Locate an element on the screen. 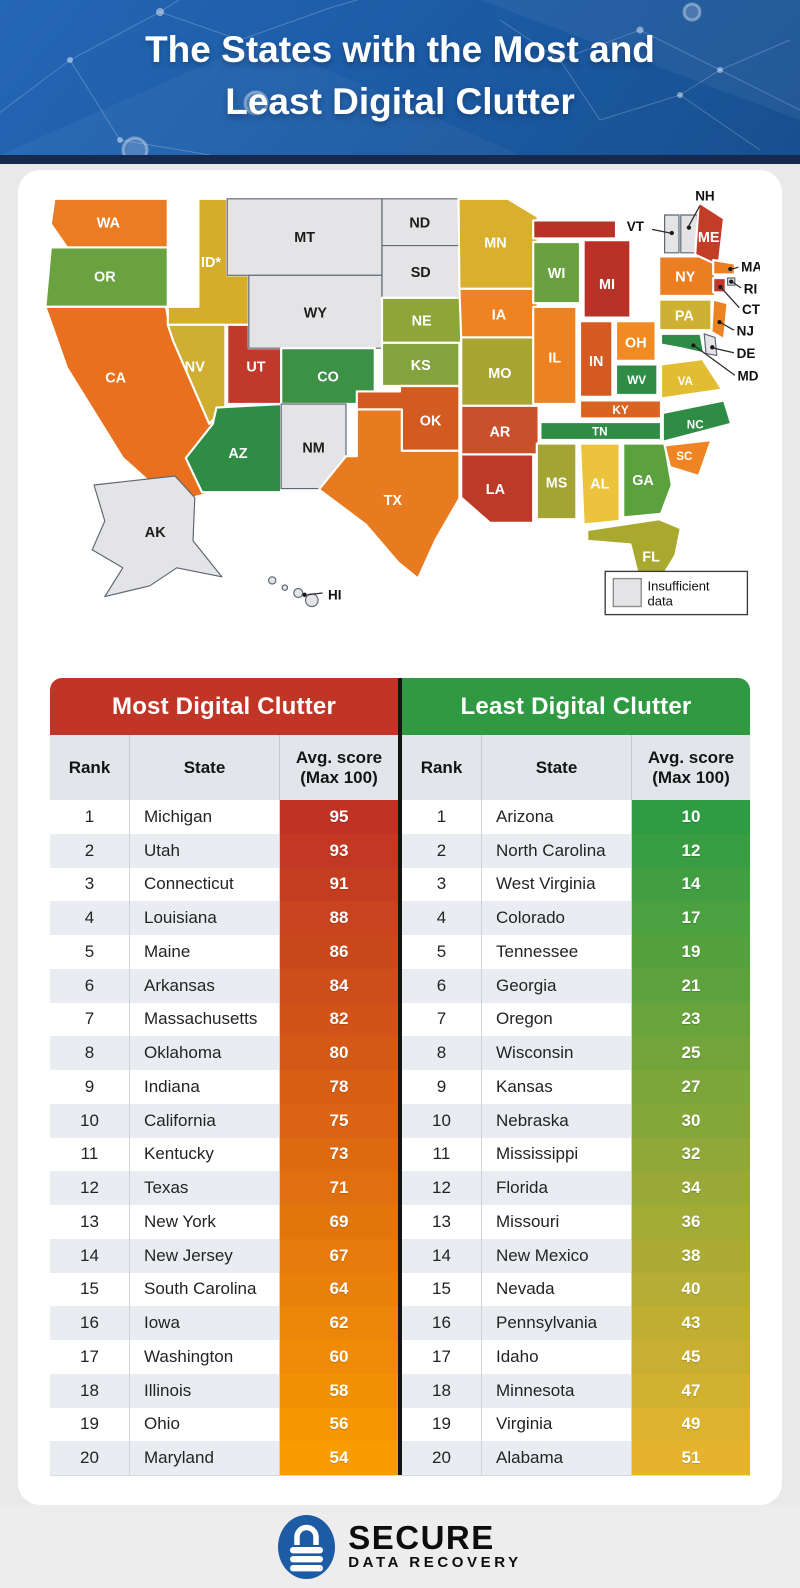  table-row: 16 Iowa 62 is located at coordinates (224, 1323).